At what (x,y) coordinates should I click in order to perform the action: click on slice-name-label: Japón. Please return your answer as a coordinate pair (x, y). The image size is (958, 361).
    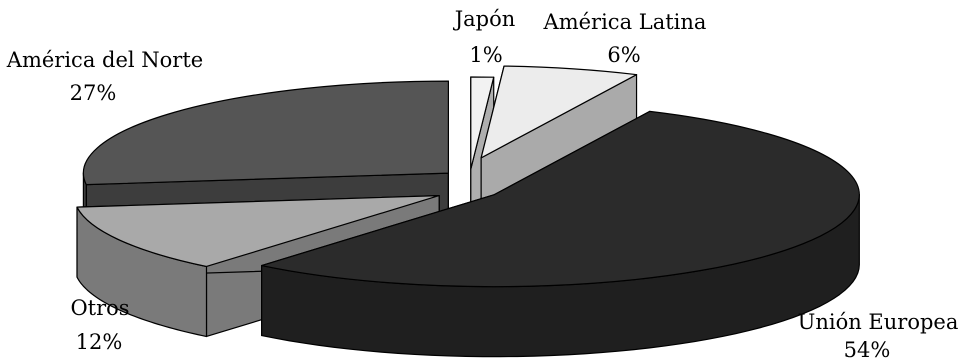
    Looking at the image, I should click on (484, 19).